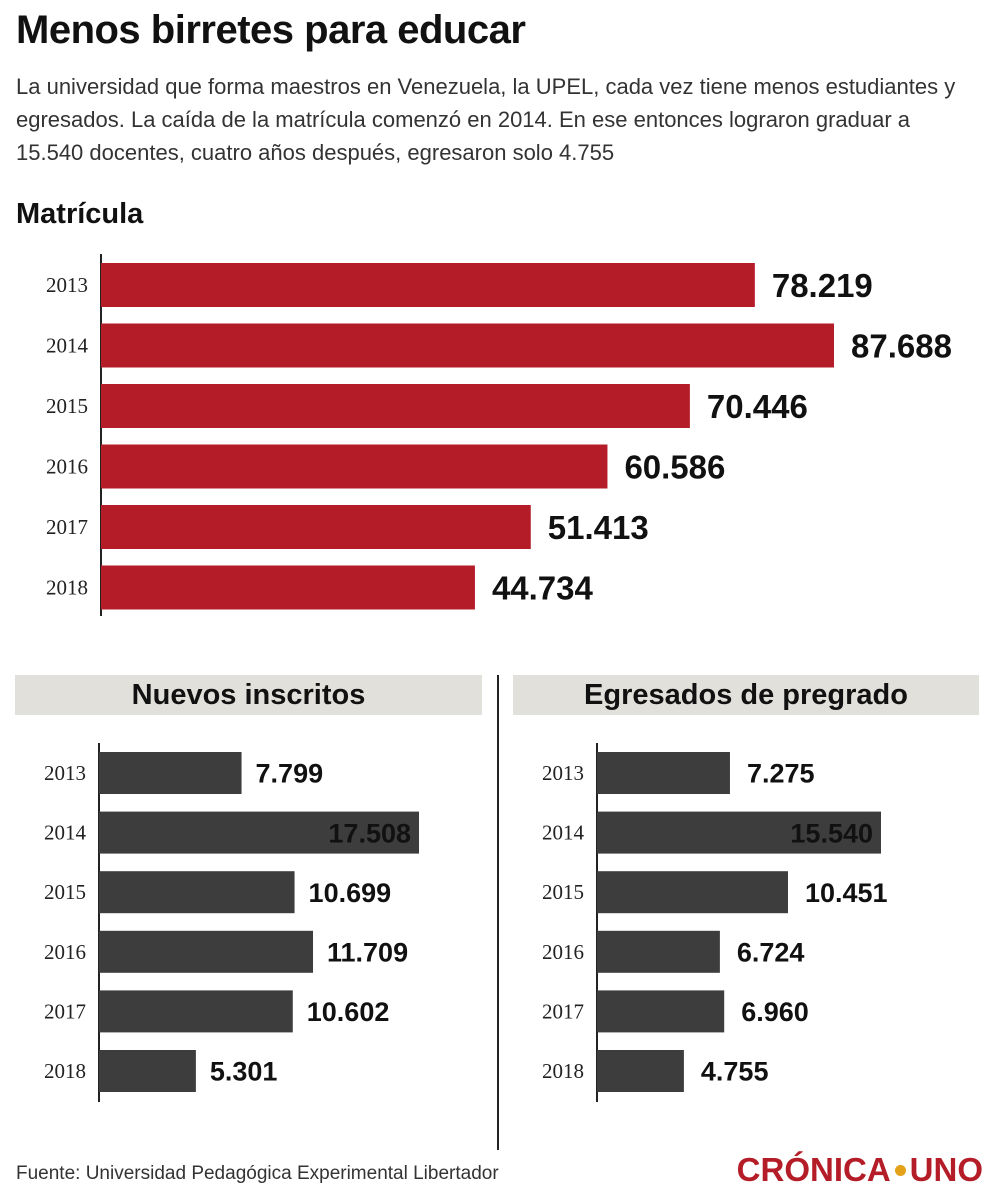 The height and width of the screenshot is (1200, 995). What do you see at coordinates (367, 953) in the screenshot?
I see `inscritos-value-label: 11.709` at bounding box center [367, 953].